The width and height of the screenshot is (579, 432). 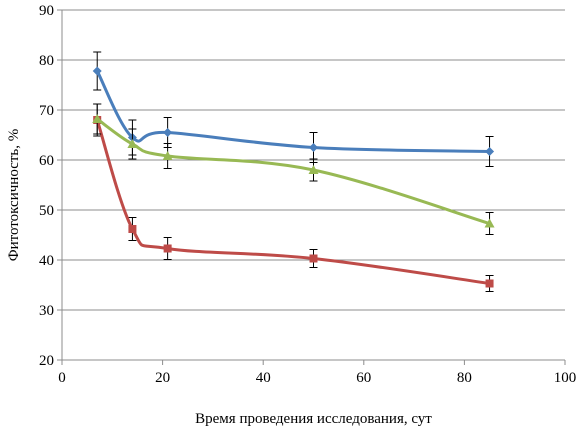 What do you see at coordinates (263, 378) in the screenshot?
I see `x-tick-label: 40` at bounding box center [263, 378].